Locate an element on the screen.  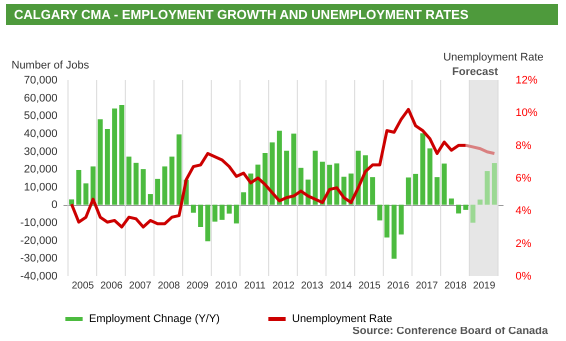
y-tick-label: 0 is located at coordinates (54, 205).